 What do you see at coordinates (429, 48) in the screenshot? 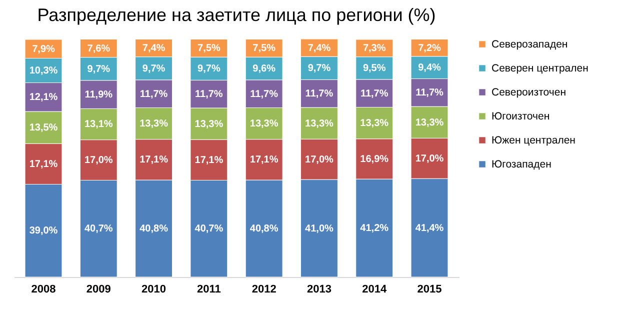
I see `data-label: 7,2%` at bounding box center [429, 48].